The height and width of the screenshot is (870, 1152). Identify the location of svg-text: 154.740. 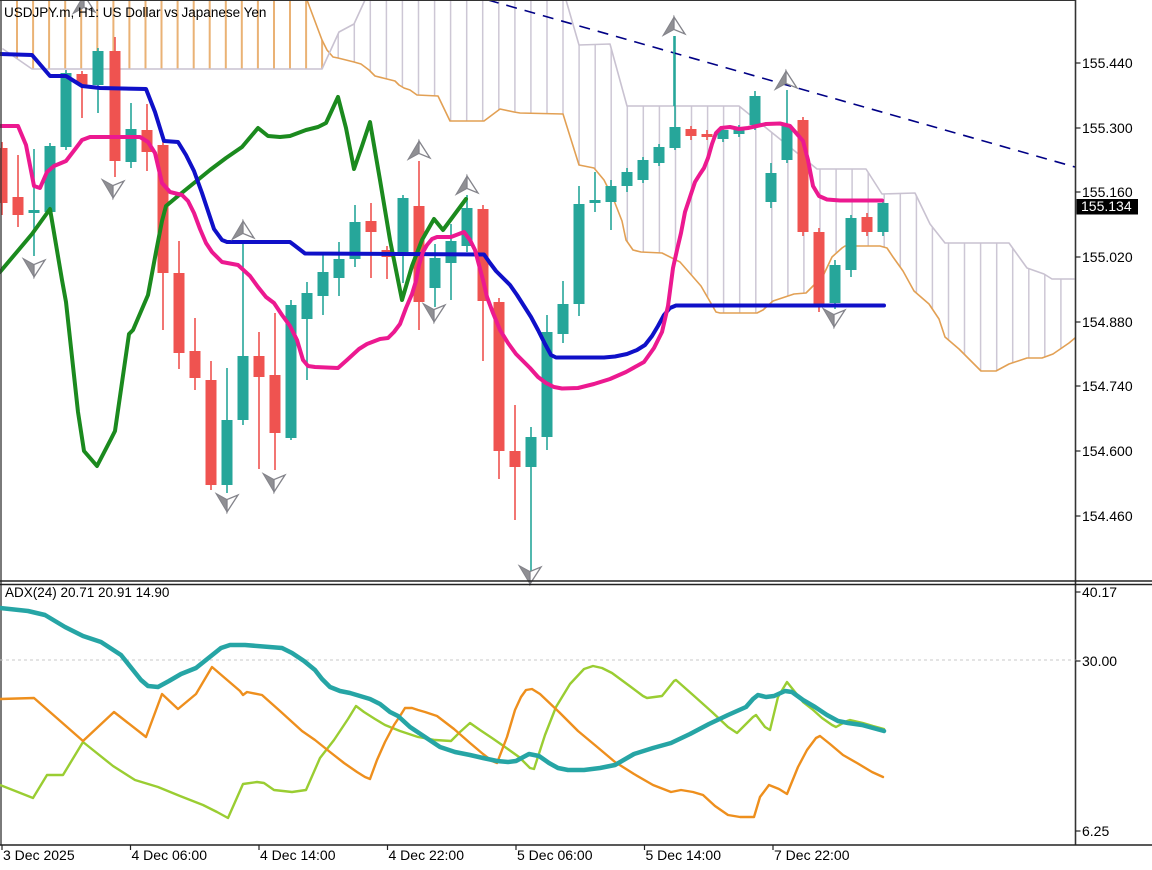
(1107, 386).